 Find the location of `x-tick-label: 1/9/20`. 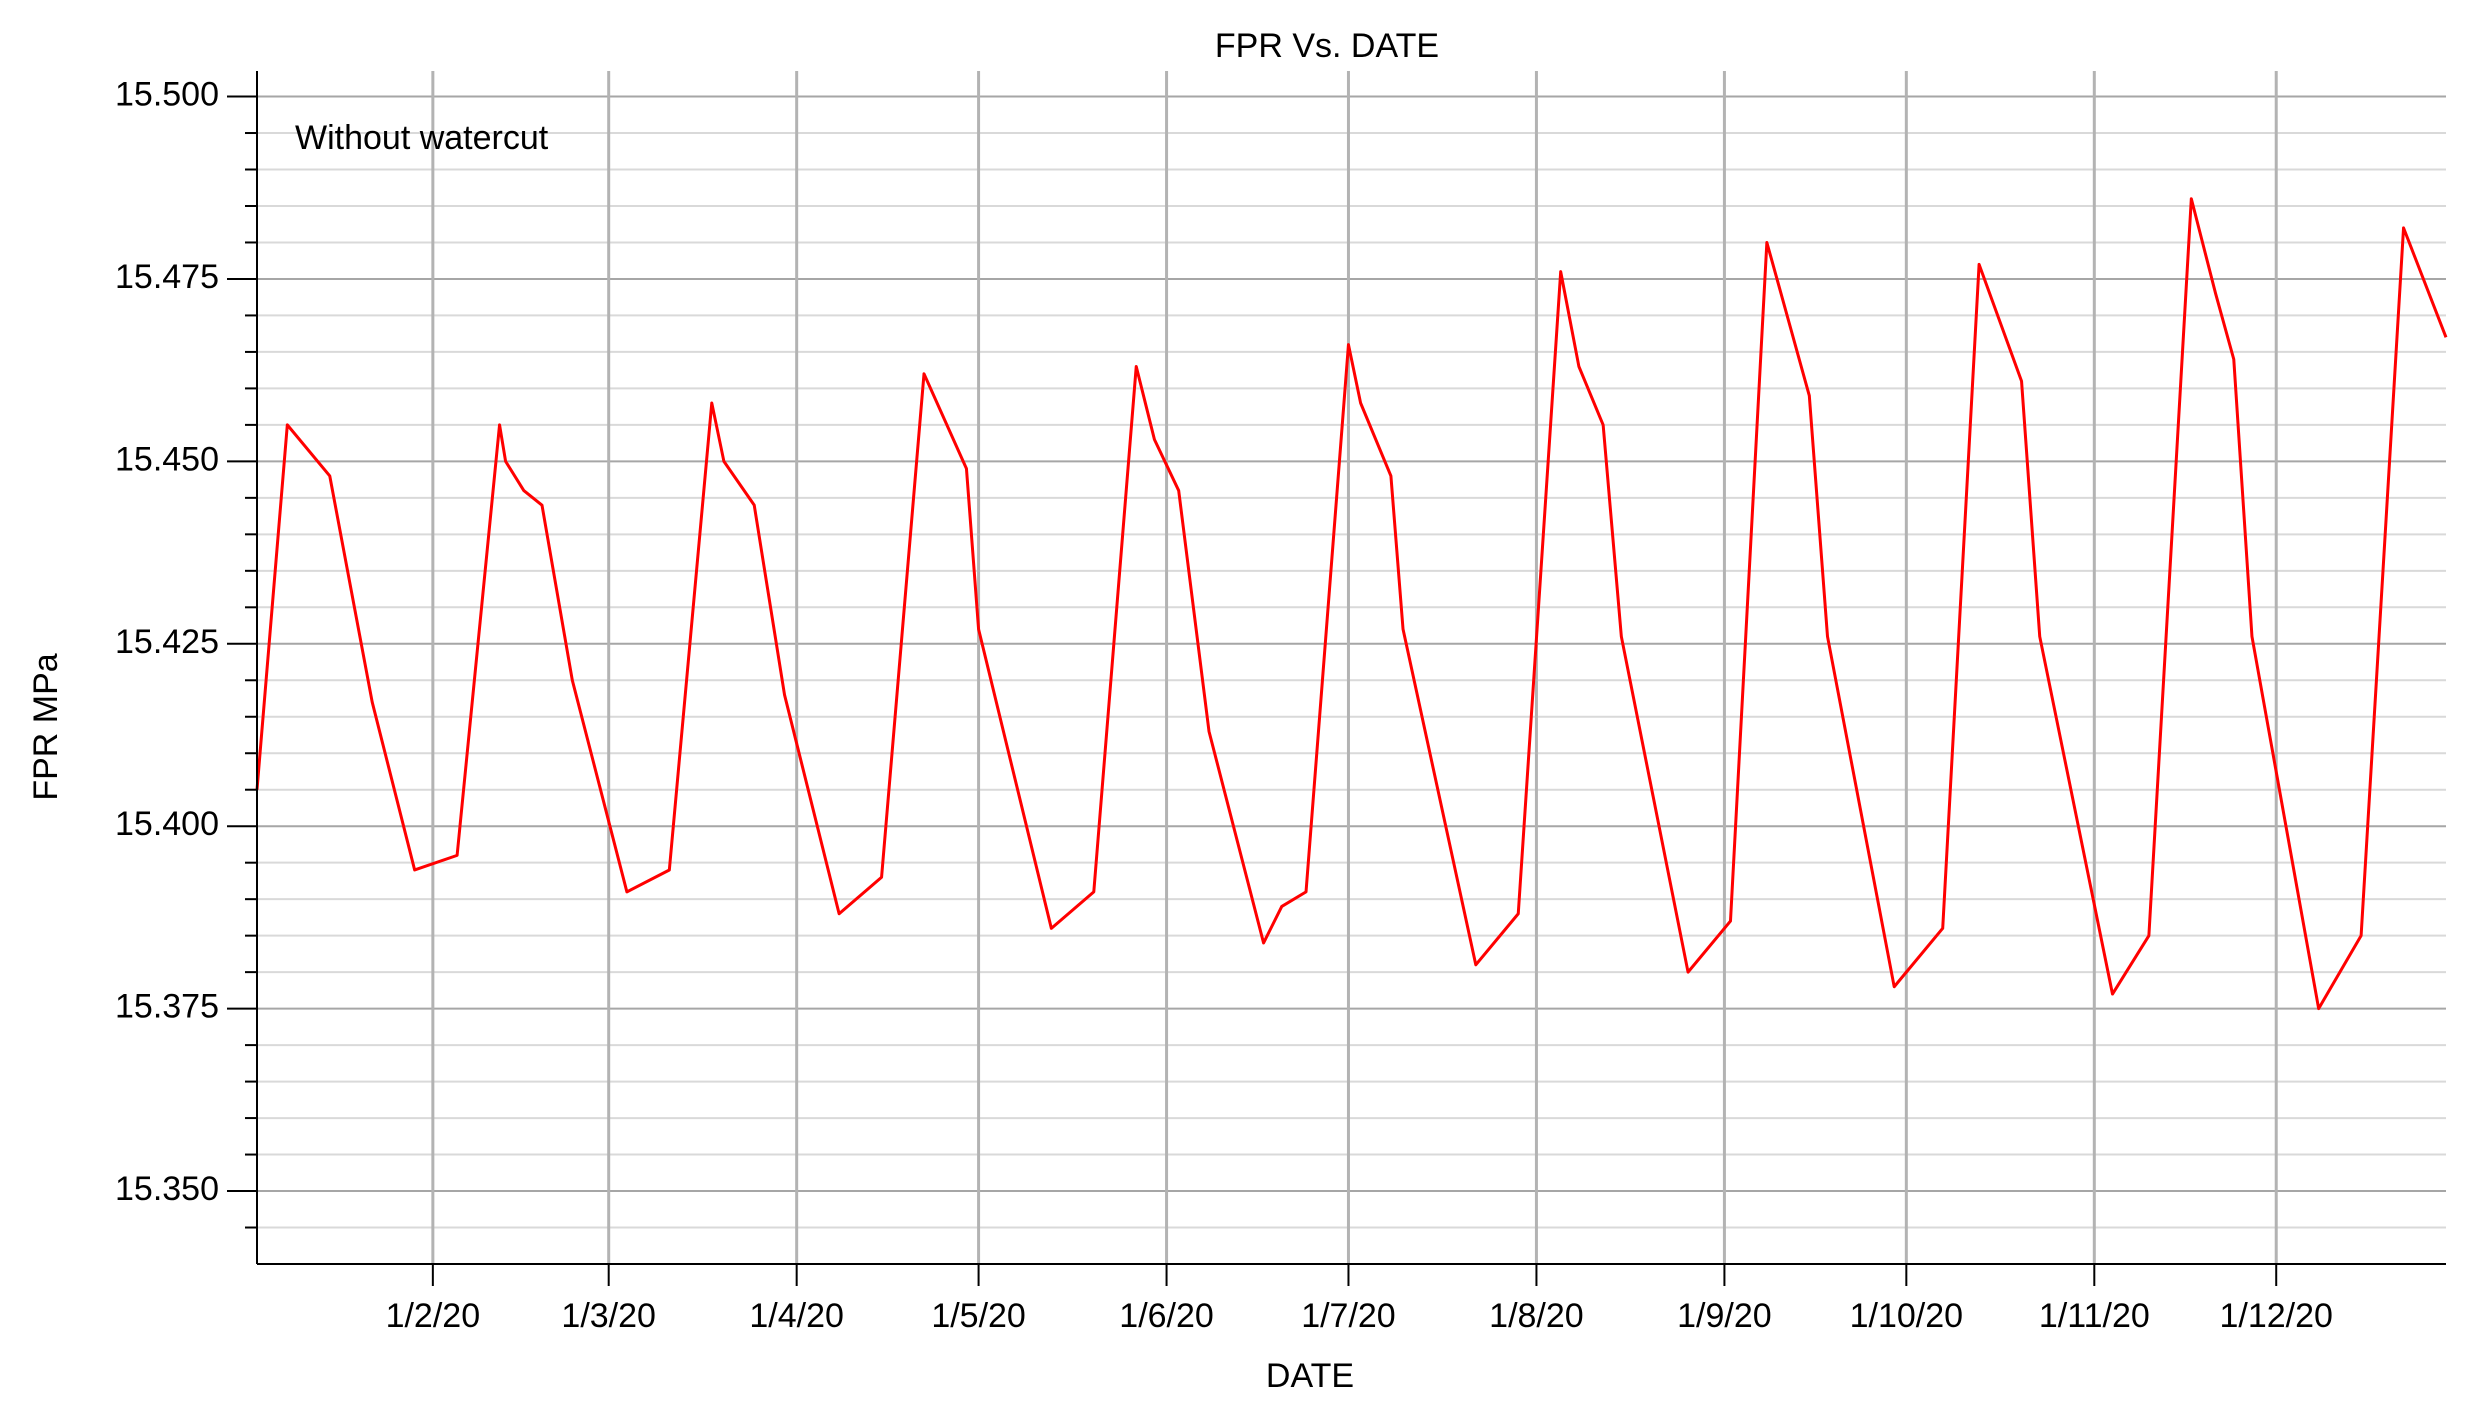

x-tick-label: 1/9/20 is located at coordinates (1724, 1316).